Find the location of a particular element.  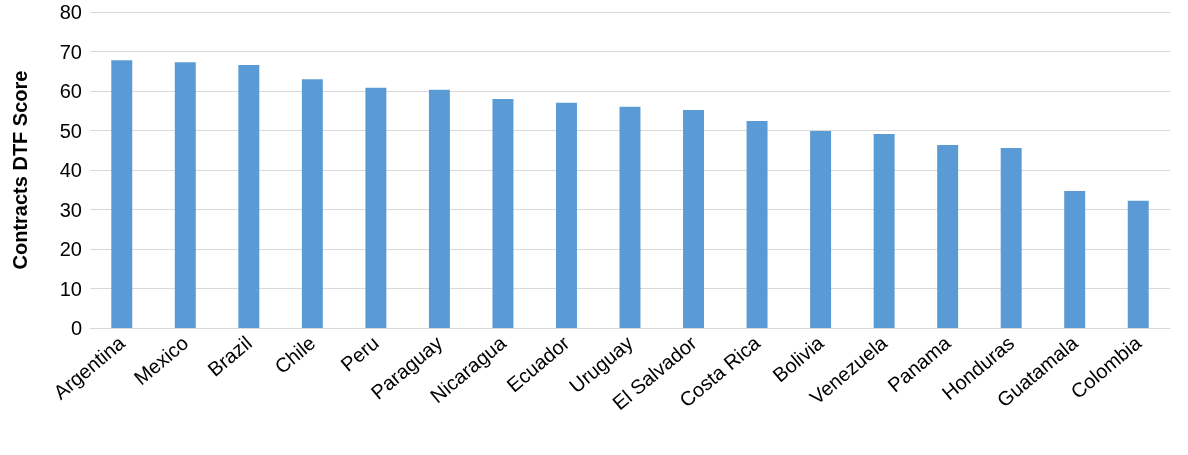

y-tick-label: 20 is located at coordinates (70, 249).